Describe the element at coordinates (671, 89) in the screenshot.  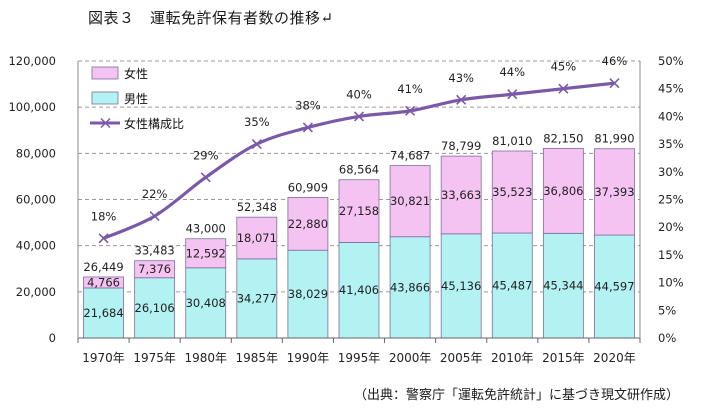
I see `y2-tick-label: 45%` at that location.